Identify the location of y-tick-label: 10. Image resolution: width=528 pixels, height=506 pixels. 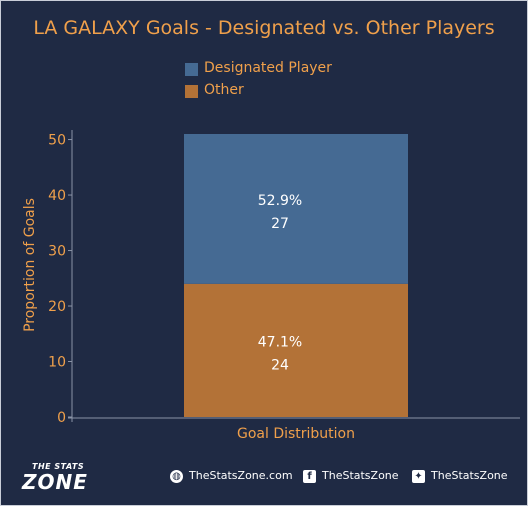
(57, 363).